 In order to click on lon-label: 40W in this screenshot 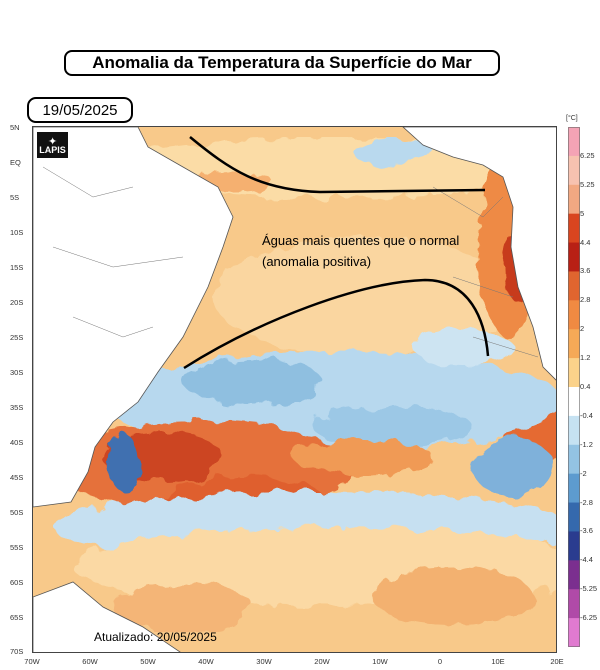, I will do `click(206, 661)`.